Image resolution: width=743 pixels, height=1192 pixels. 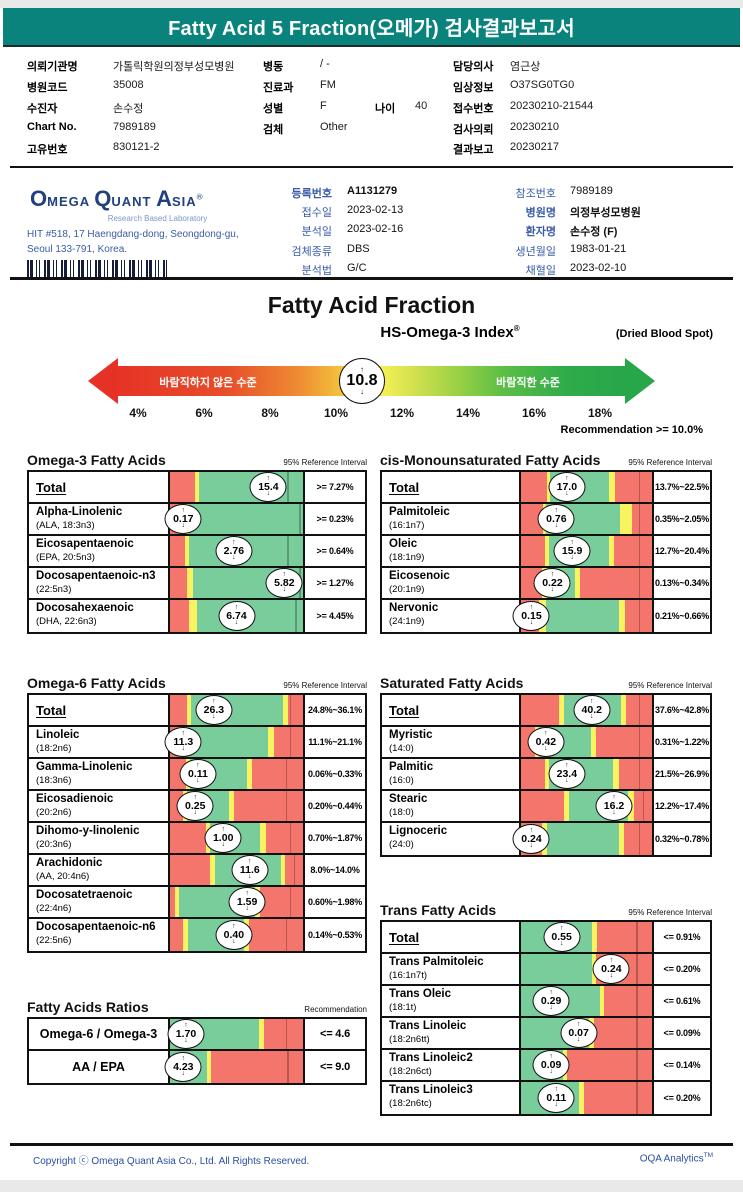 I want to click on reference-interval-cell: <= 0.14%, so click(x=682, y=1065).